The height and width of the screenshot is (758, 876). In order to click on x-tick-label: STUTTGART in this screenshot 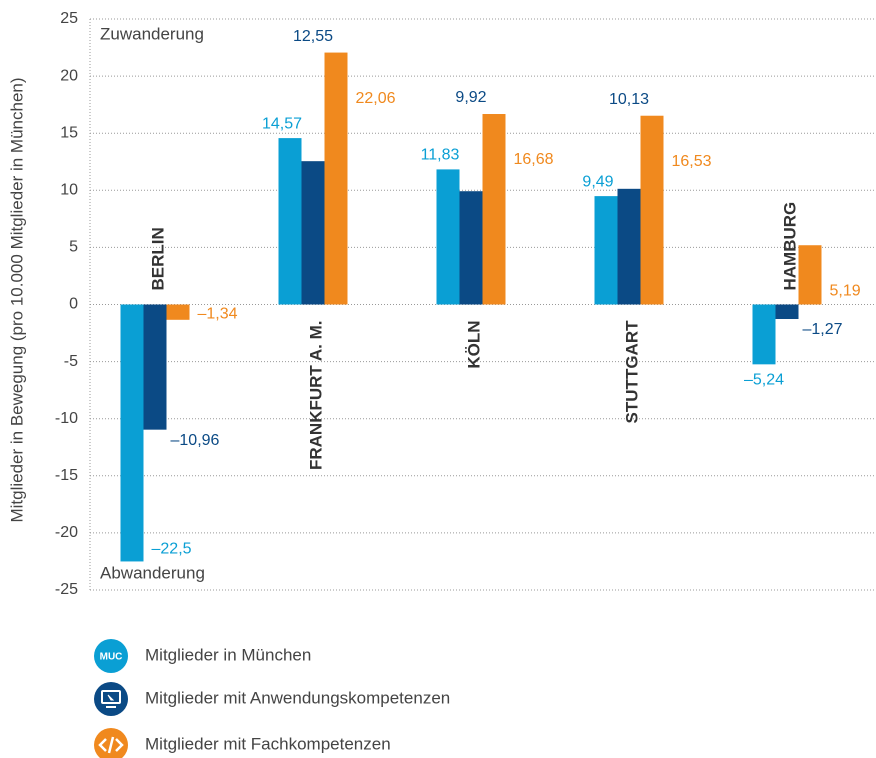, I will do `click(631, 372)`.